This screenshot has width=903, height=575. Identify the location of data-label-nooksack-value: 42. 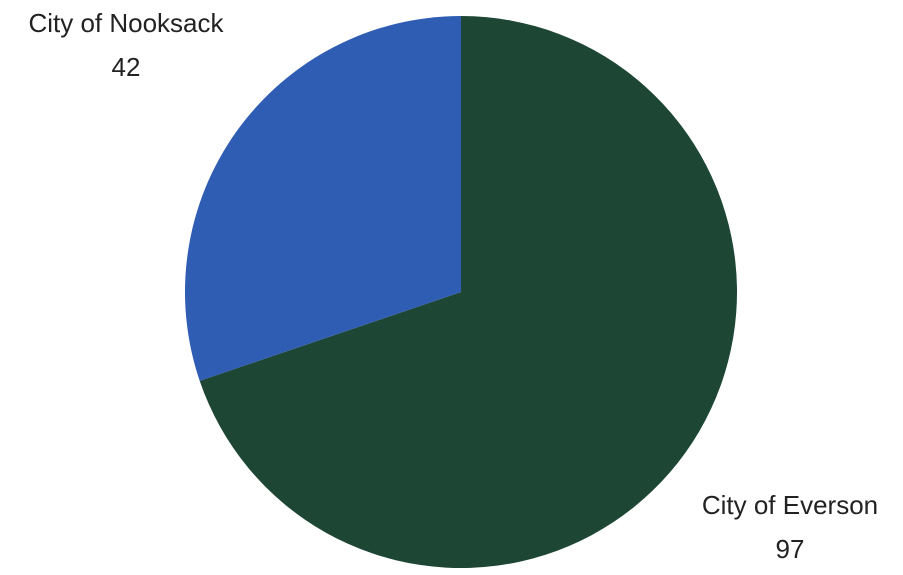
(126, 67).